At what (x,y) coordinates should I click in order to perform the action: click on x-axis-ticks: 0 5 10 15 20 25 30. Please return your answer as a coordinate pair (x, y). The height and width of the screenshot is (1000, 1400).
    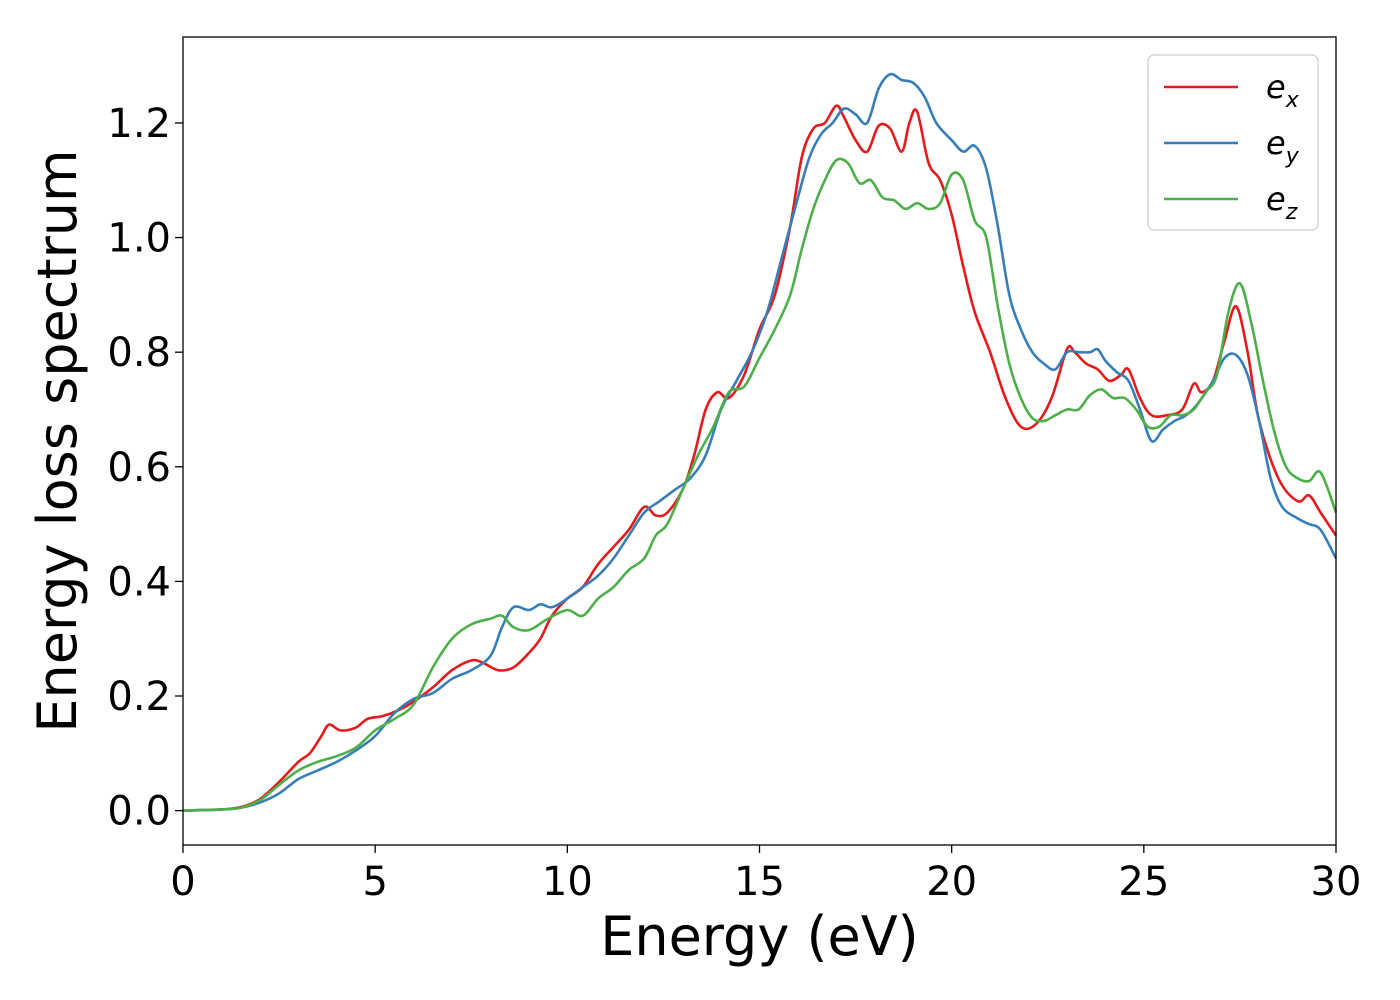
    Looking at the image, I should click on (765, 875).